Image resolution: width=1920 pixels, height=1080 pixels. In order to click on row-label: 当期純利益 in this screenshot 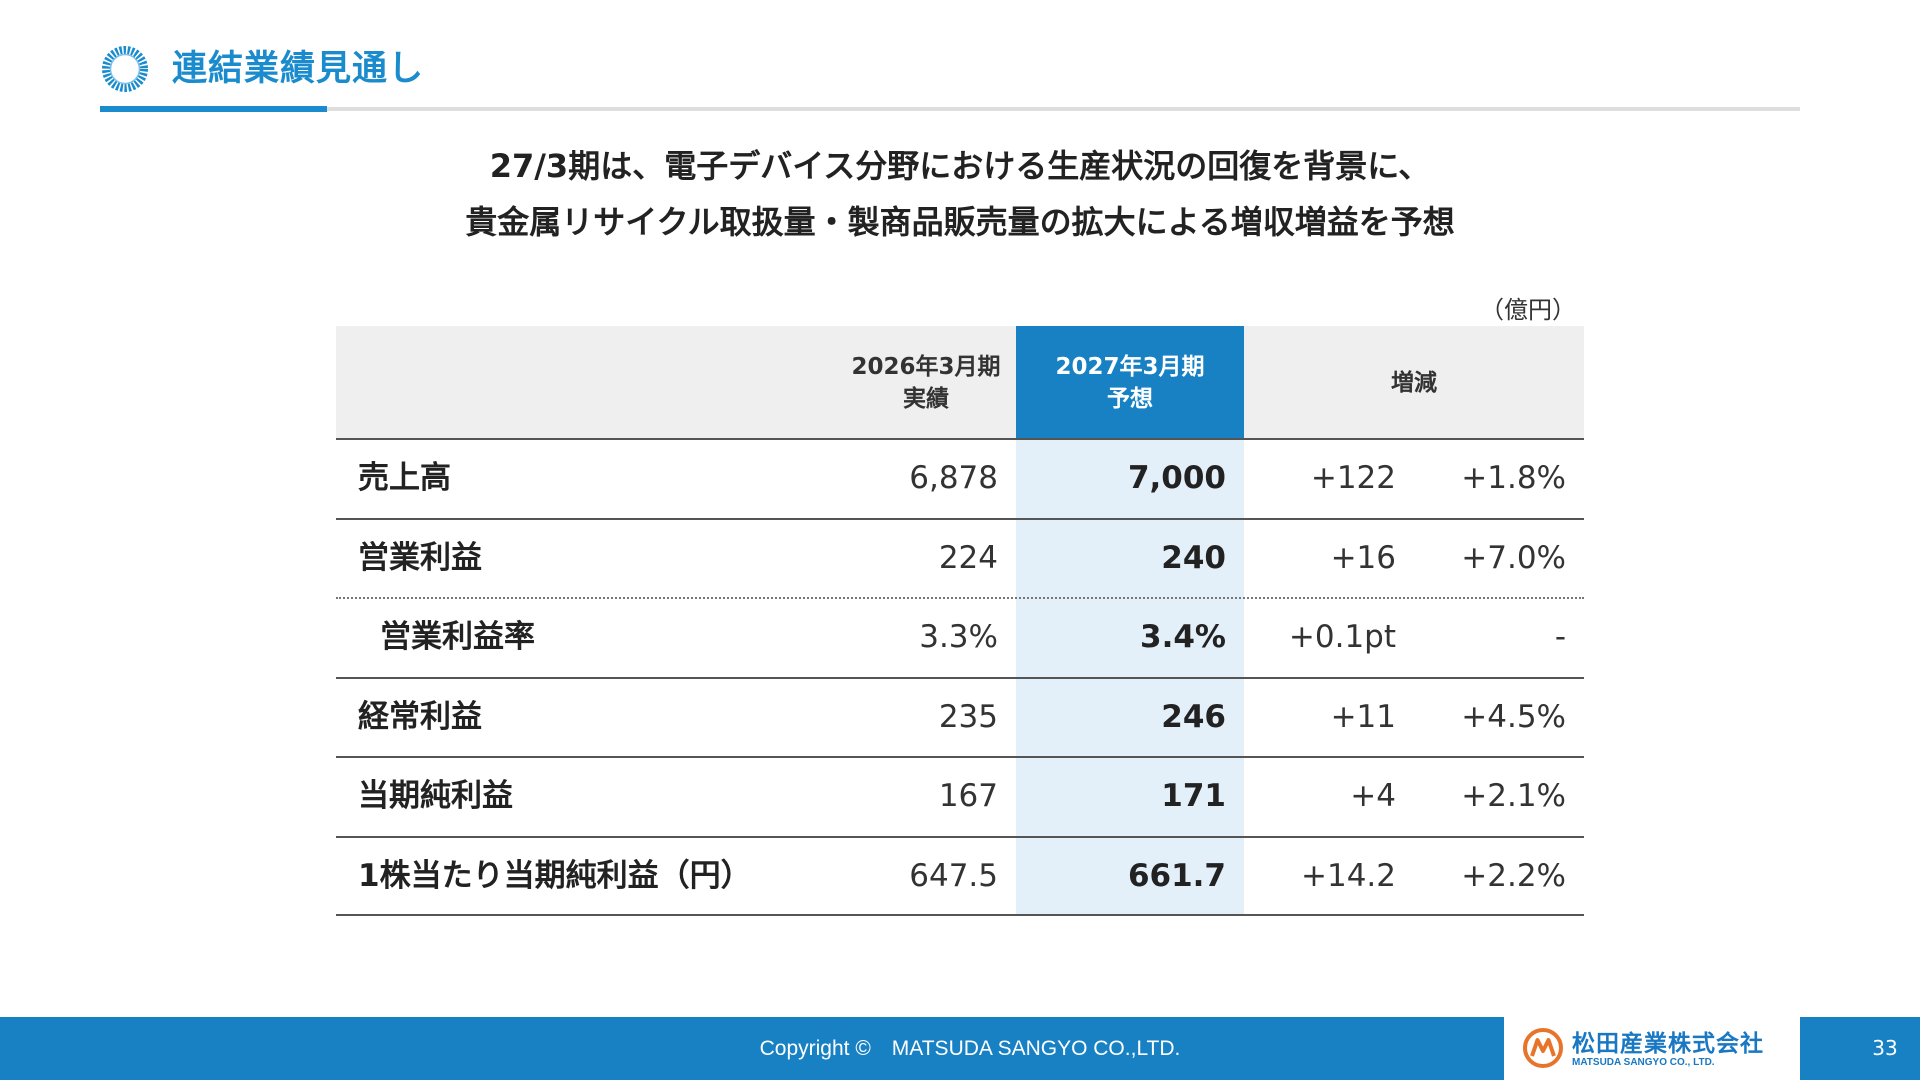, I will do `click(435, 796)`.